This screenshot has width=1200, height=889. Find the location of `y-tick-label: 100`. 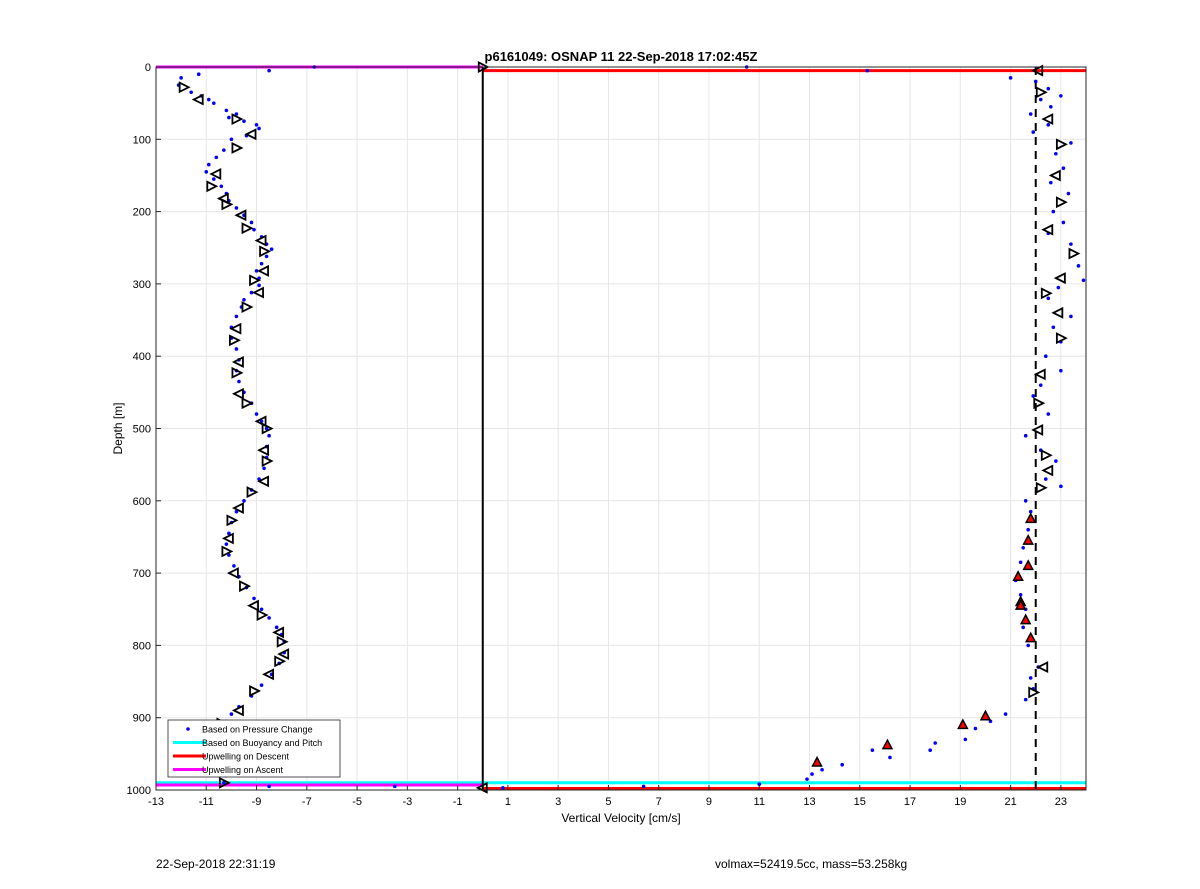

y-tick-label: 100 is located at coordinates (142, 140).